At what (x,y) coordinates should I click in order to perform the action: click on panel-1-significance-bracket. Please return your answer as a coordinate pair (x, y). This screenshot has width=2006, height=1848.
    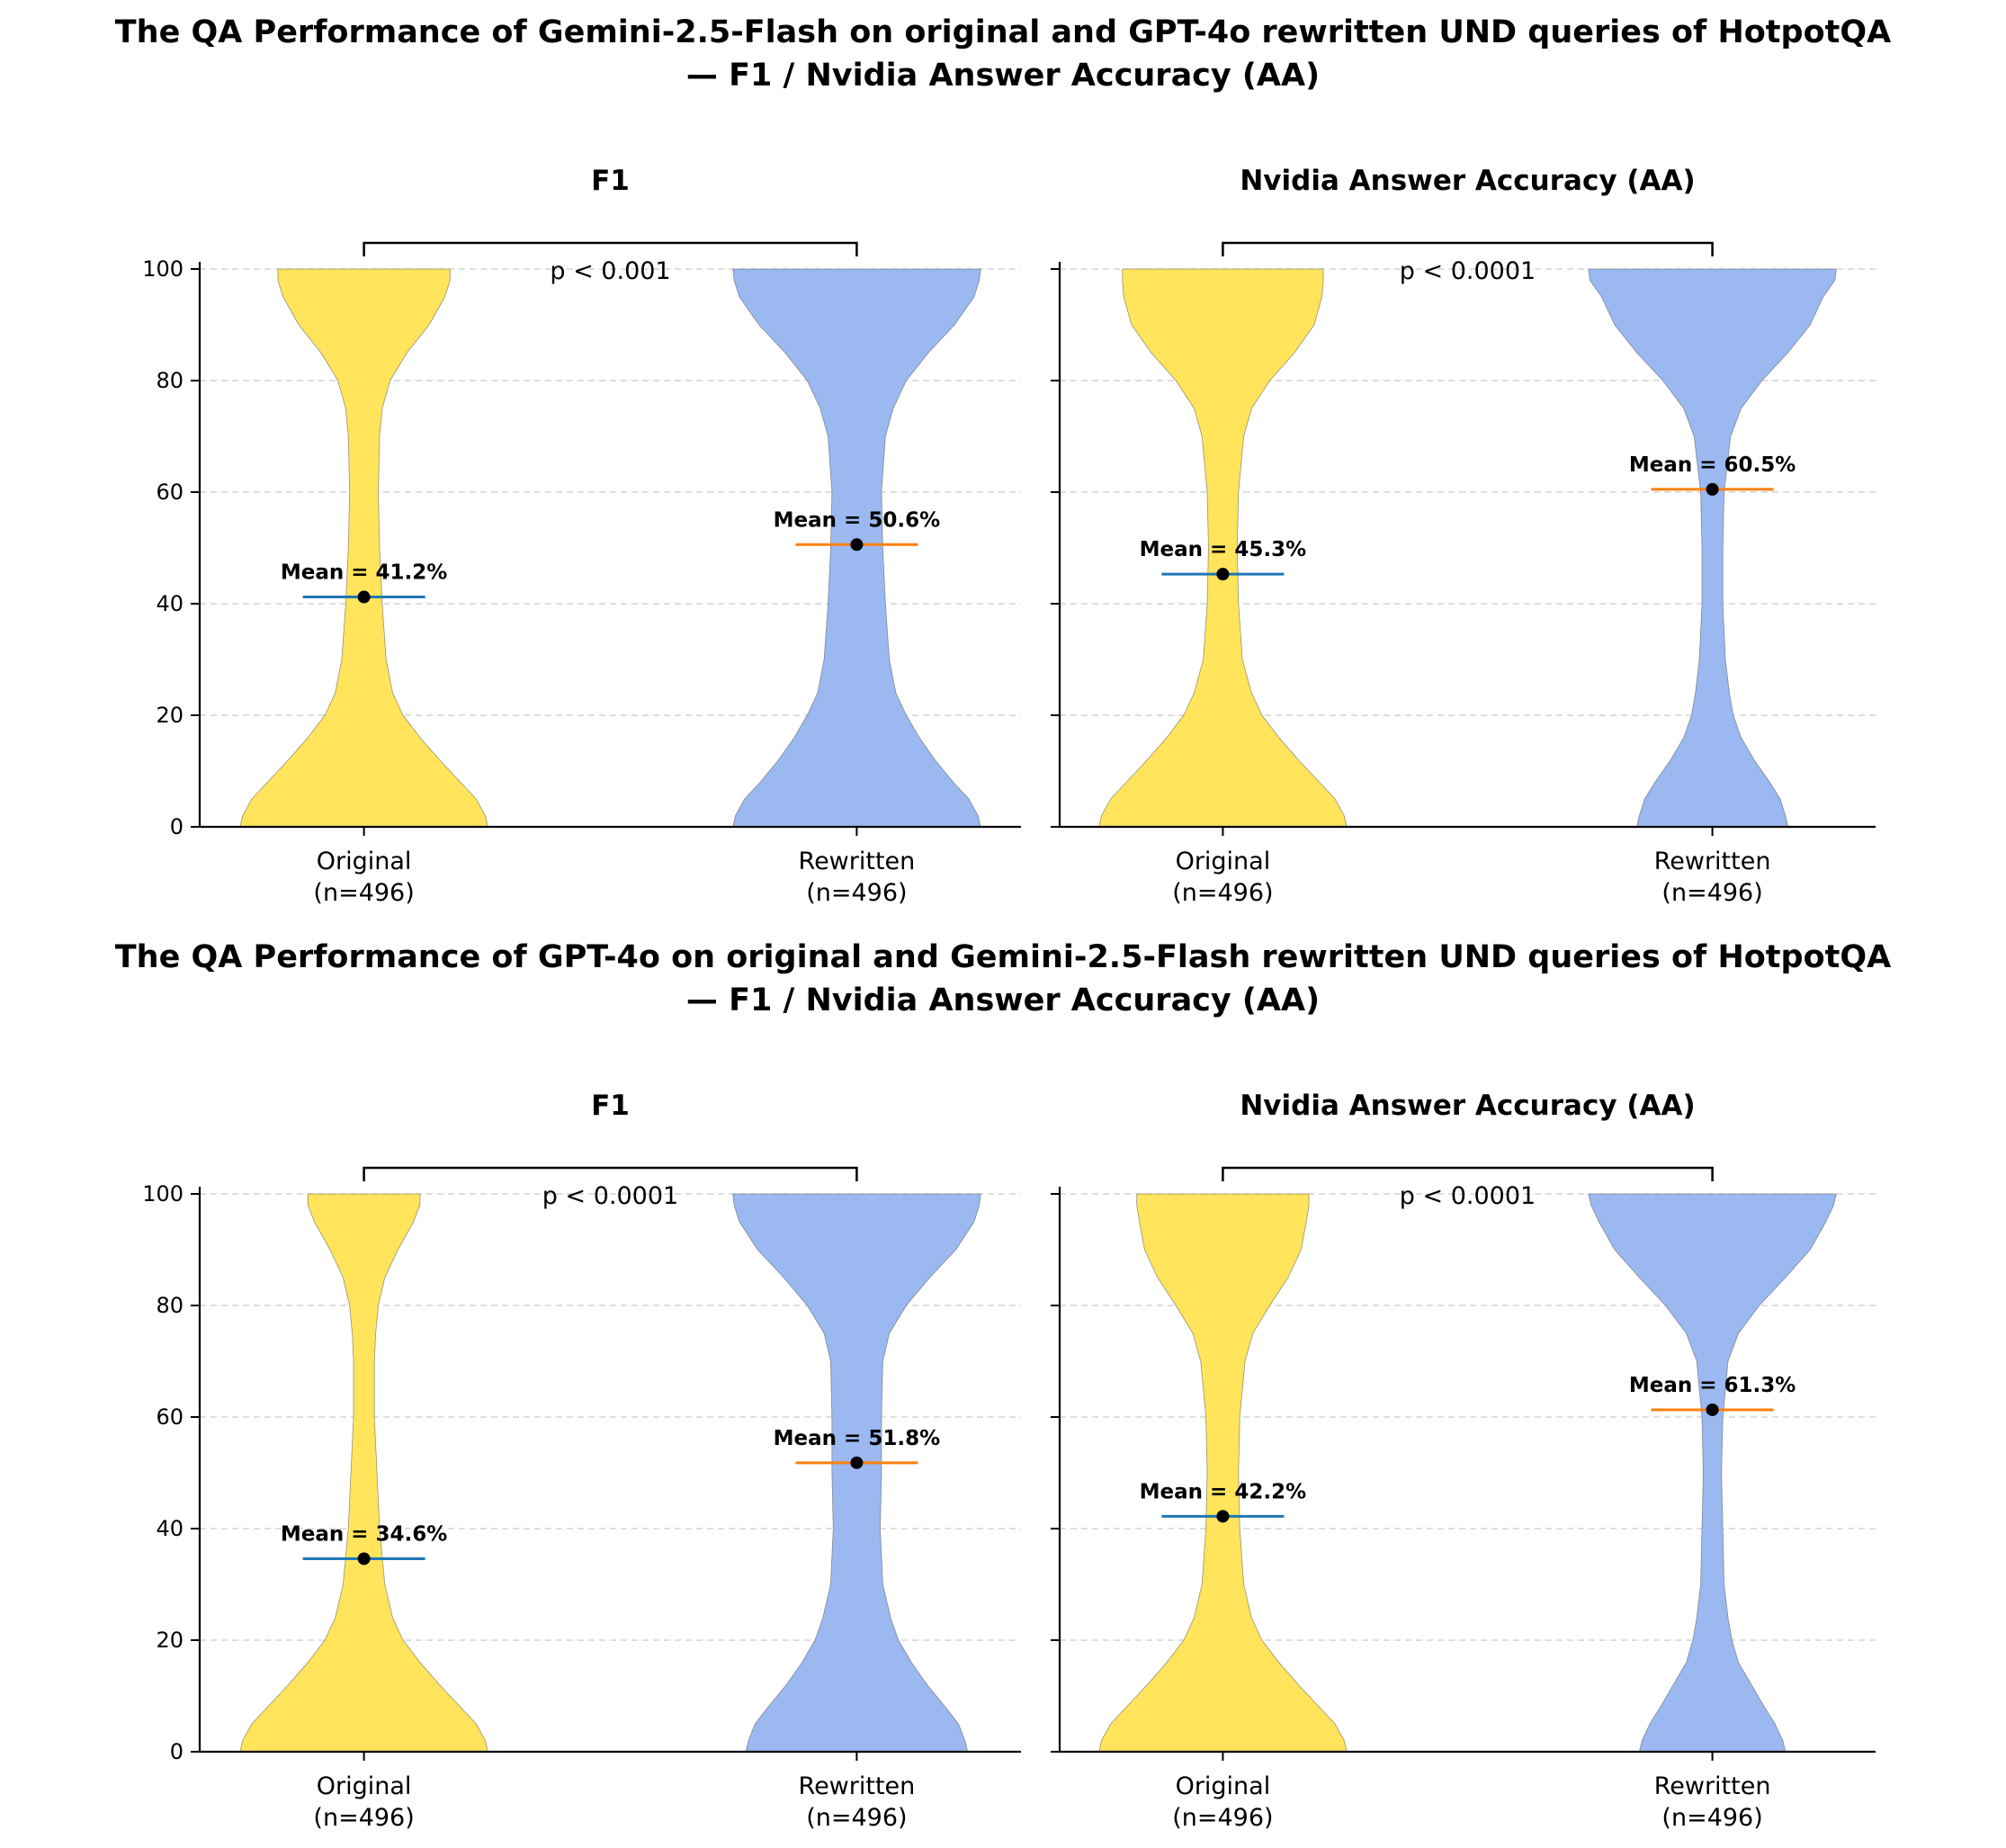
    Looking at the image, I should click on (610, 248).